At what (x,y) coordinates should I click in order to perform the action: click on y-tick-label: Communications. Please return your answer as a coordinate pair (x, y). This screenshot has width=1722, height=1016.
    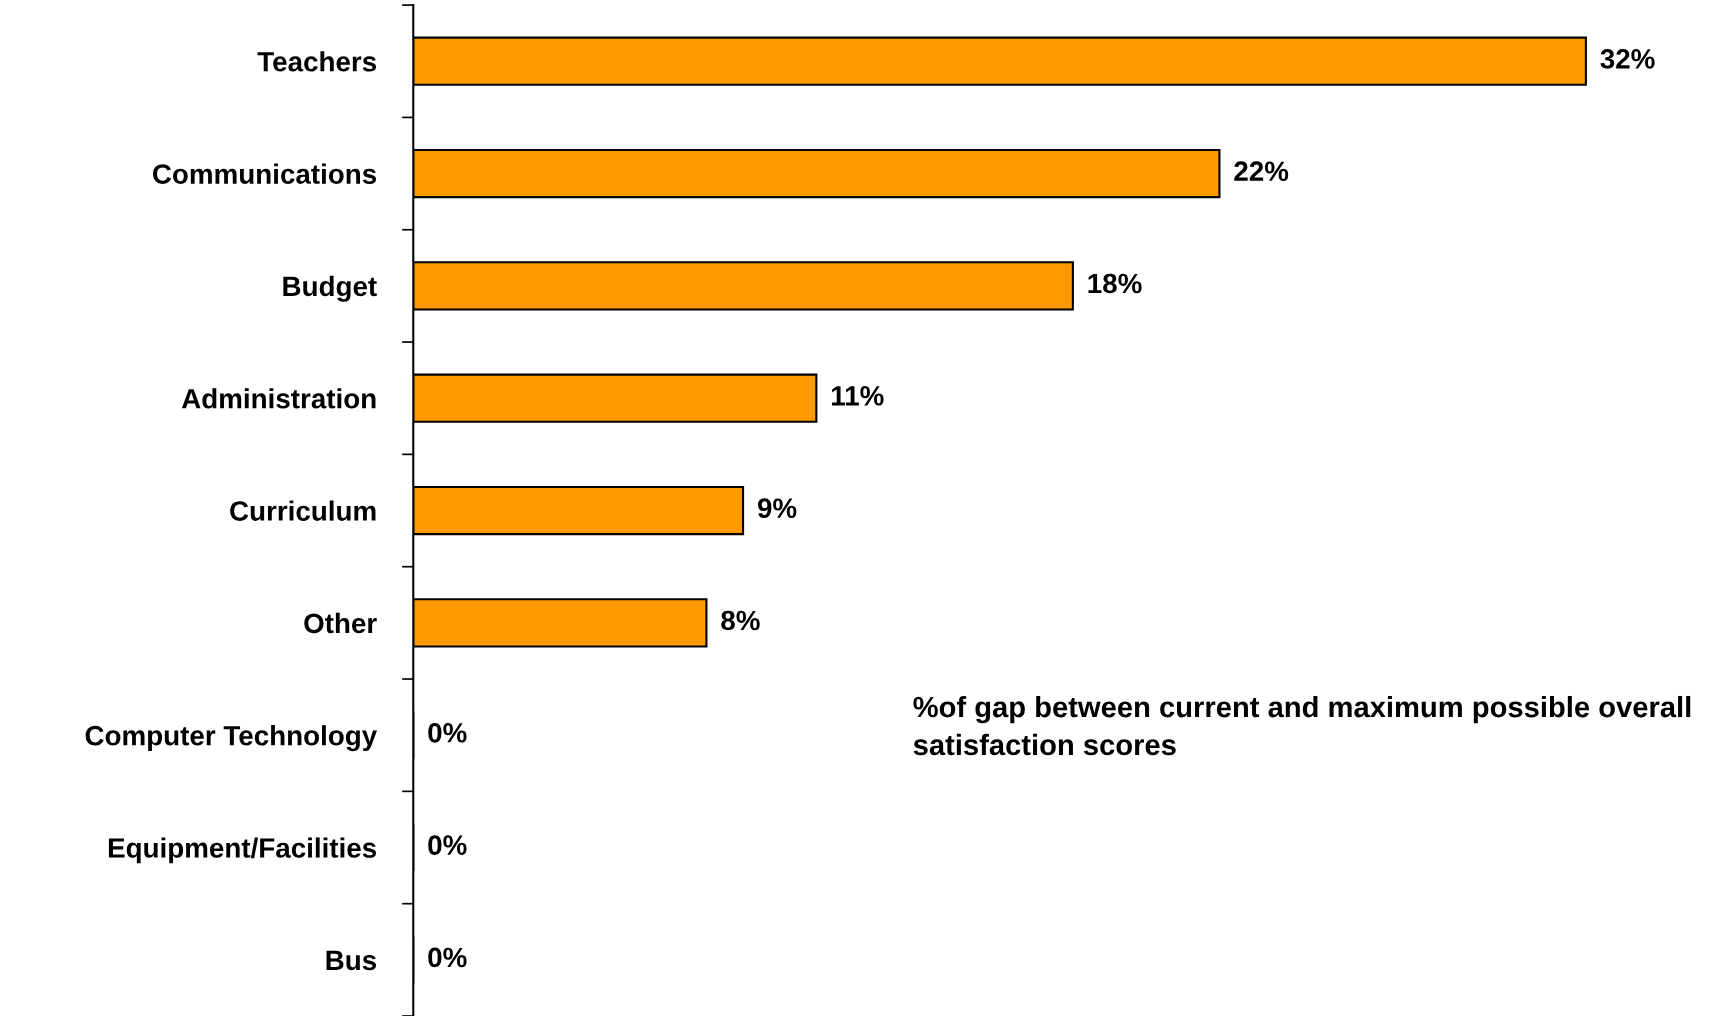
    Looking at the image, I should click on (264, 173).